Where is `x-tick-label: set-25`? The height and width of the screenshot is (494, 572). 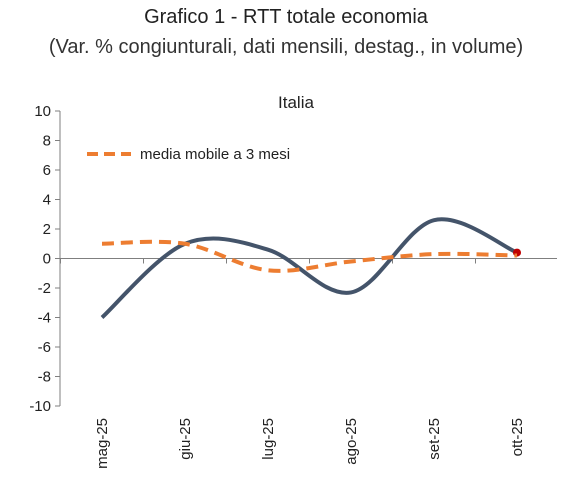 x-tick-label: set-25 is located at coordinates (434, 439).